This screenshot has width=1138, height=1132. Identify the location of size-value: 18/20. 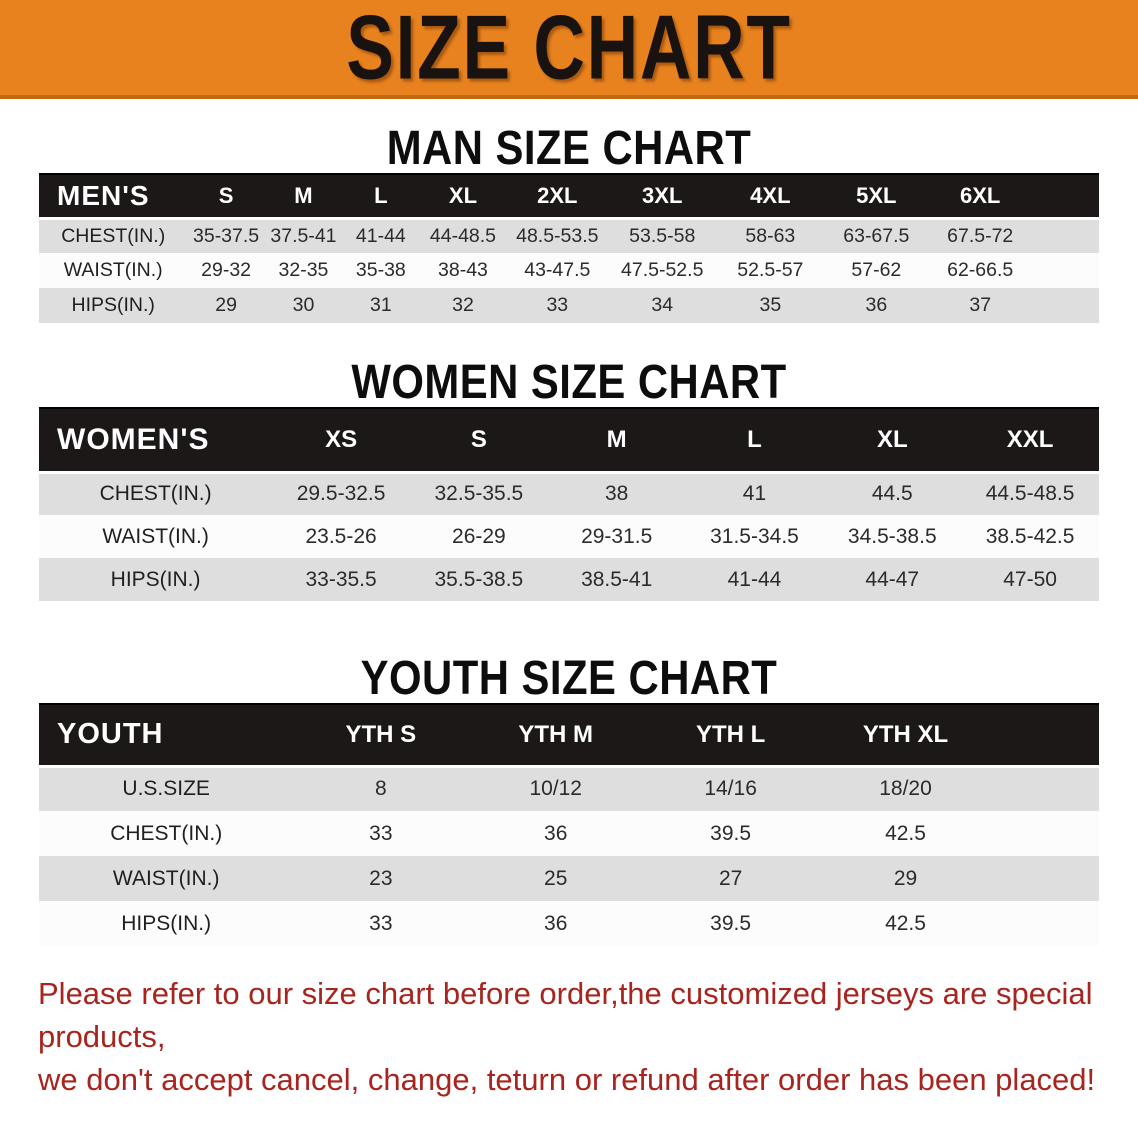
(905, 789).